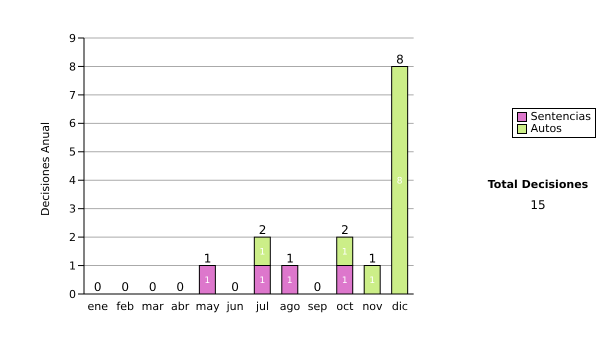 This screenshot has height=340, width=600. Describe the element at coordinates (400, 306) in the screenshot. I see `x-tick-label: dic` at that location.